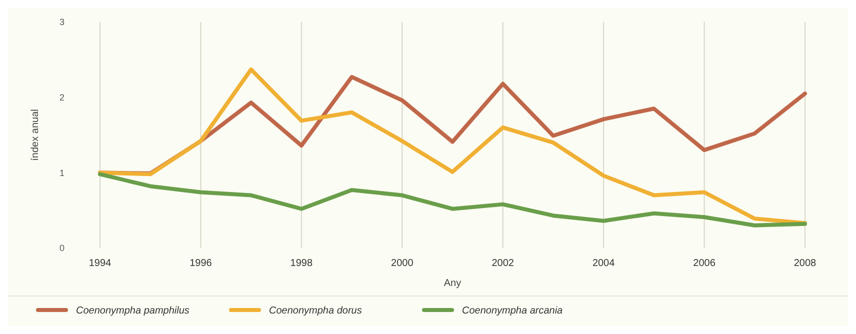 Image resolution: width=856 pixels, height=334 pixels. I want to click on x-tick-label: 2008, so click(805, 263).